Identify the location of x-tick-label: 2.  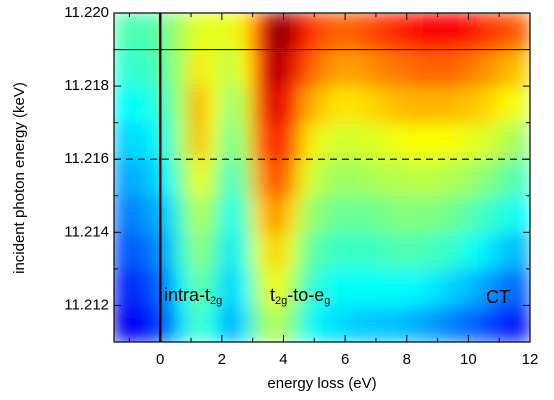
(222, 359).